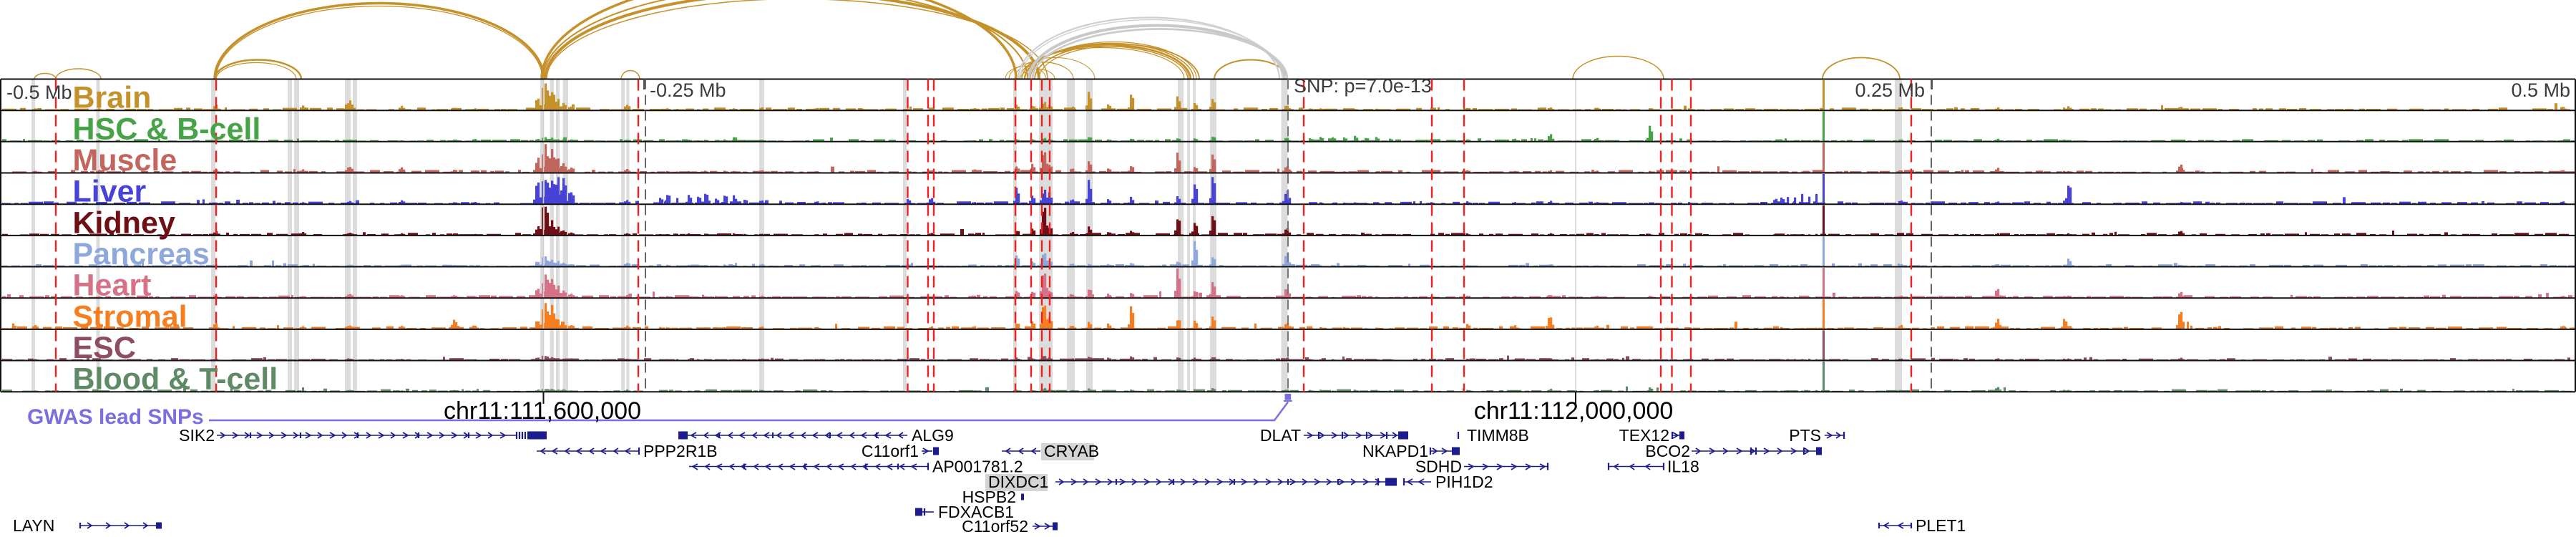  I want to click on svg-text: PLET1, so click(1941, 525).